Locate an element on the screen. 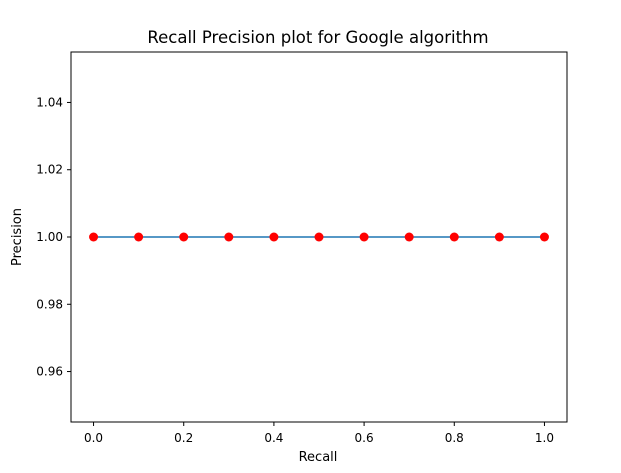 This screenshot has width=621, height=473. y-tick-label: 0.98 is located at coordinates (49, 304).